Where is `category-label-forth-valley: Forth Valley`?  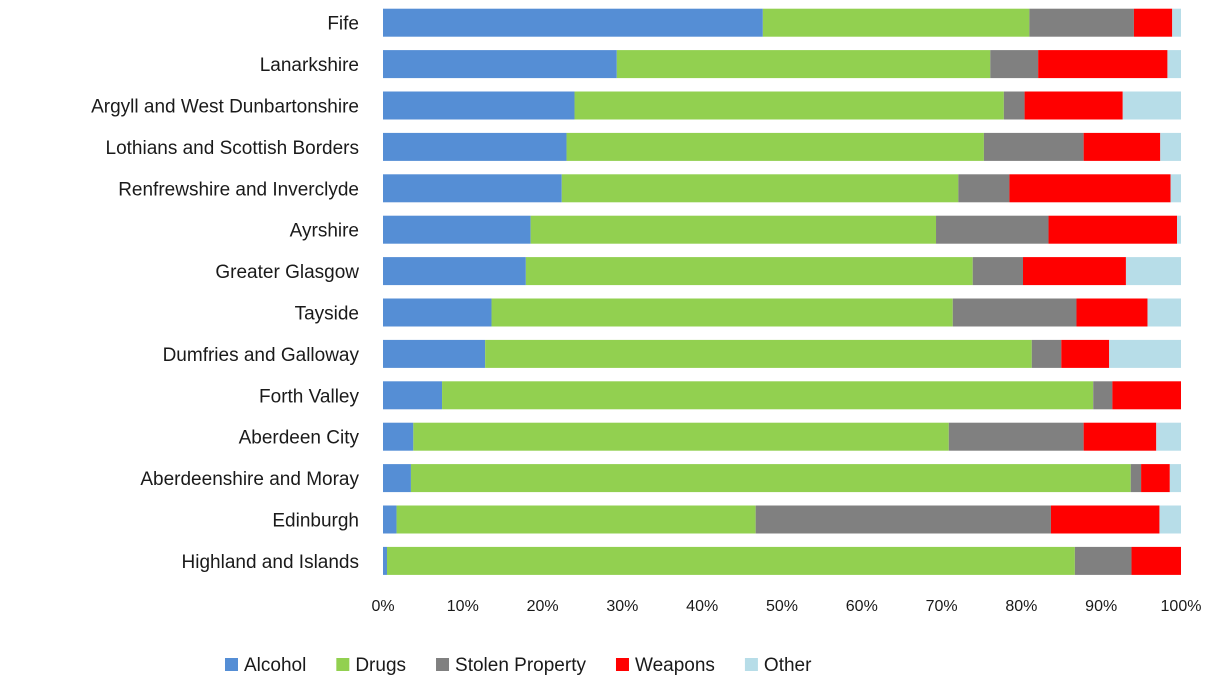
category-label-forth-valley: Forth Valley is located at coordinates (309, 396).